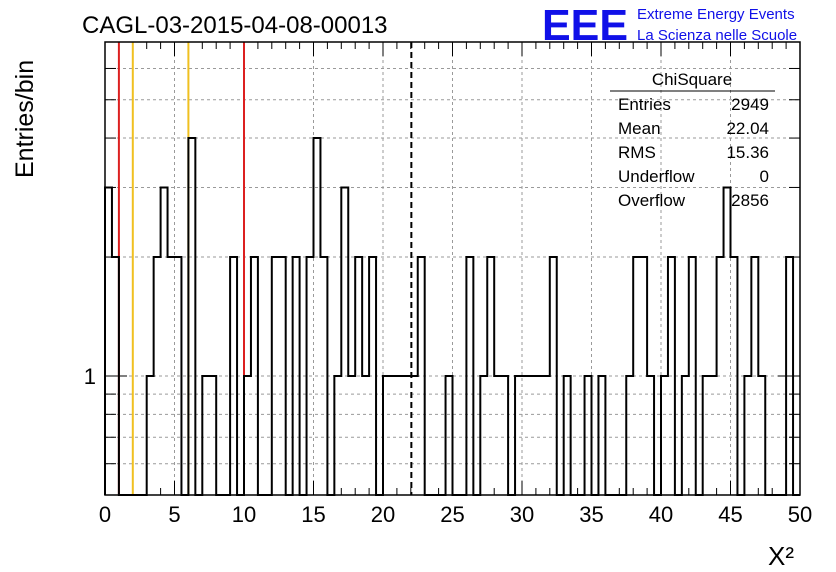 Image resolution: width=836 pixels, height=572 pixels. I want to click on x-axis-label: X², so click(781, 556).